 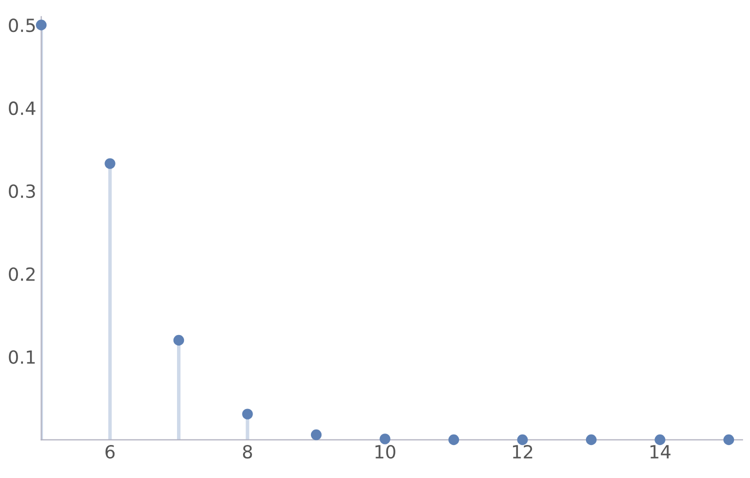 I want to click on y-tick-label: 0.1, so click(x=21, y=357).